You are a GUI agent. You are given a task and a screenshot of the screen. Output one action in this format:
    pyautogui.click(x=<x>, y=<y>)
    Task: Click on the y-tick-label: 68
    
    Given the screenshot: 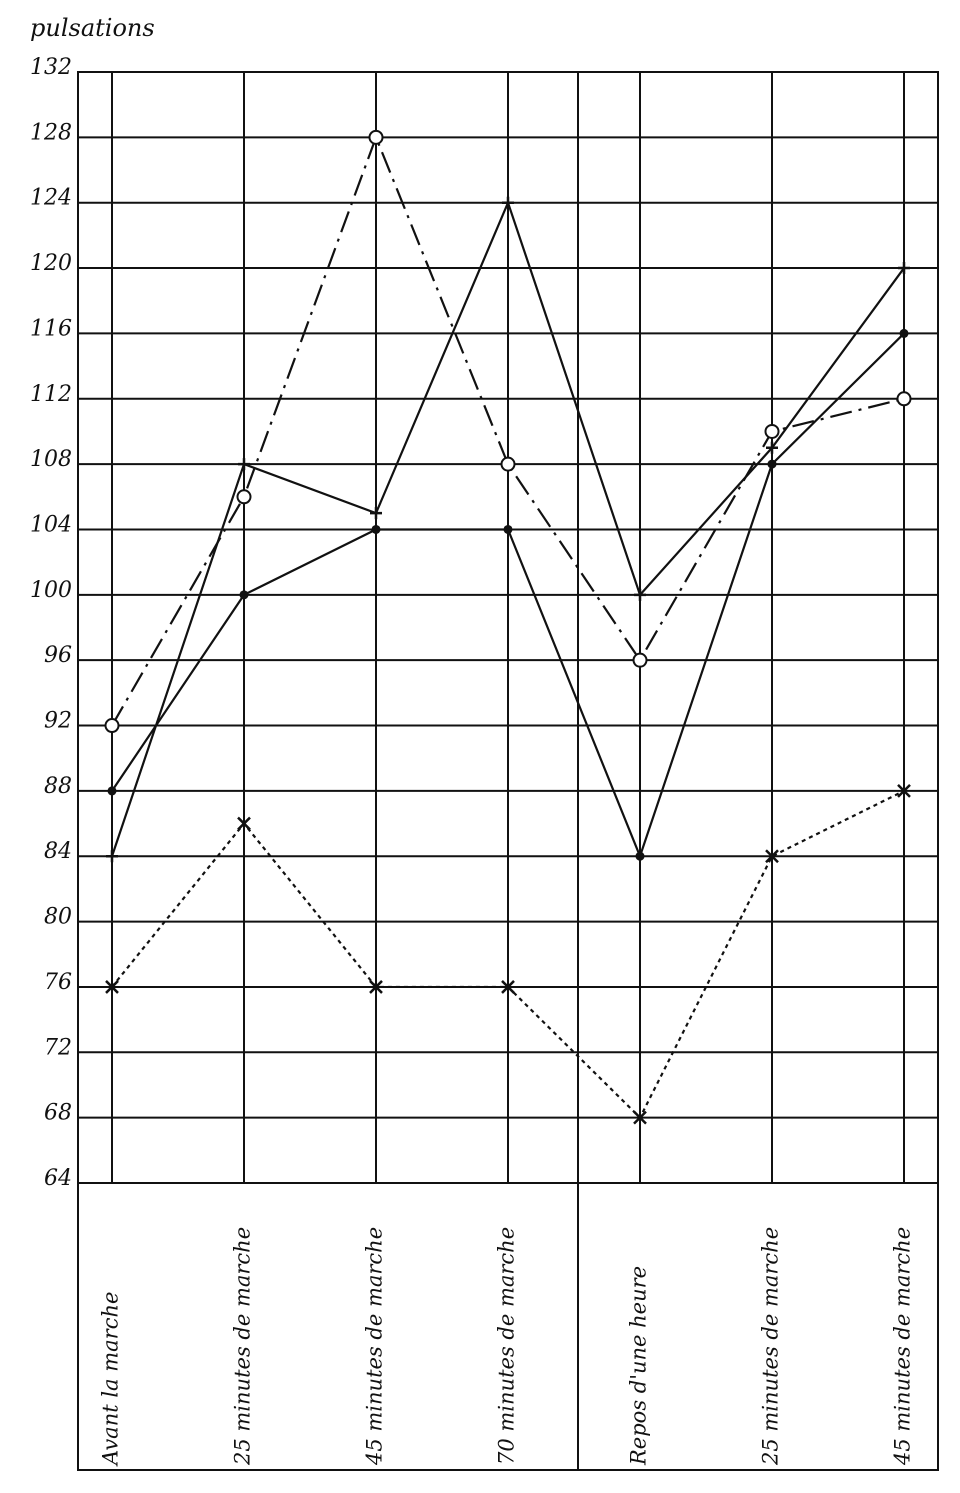 What is the action you would take?
    pyautogui.click(x=58, y=1113)
    